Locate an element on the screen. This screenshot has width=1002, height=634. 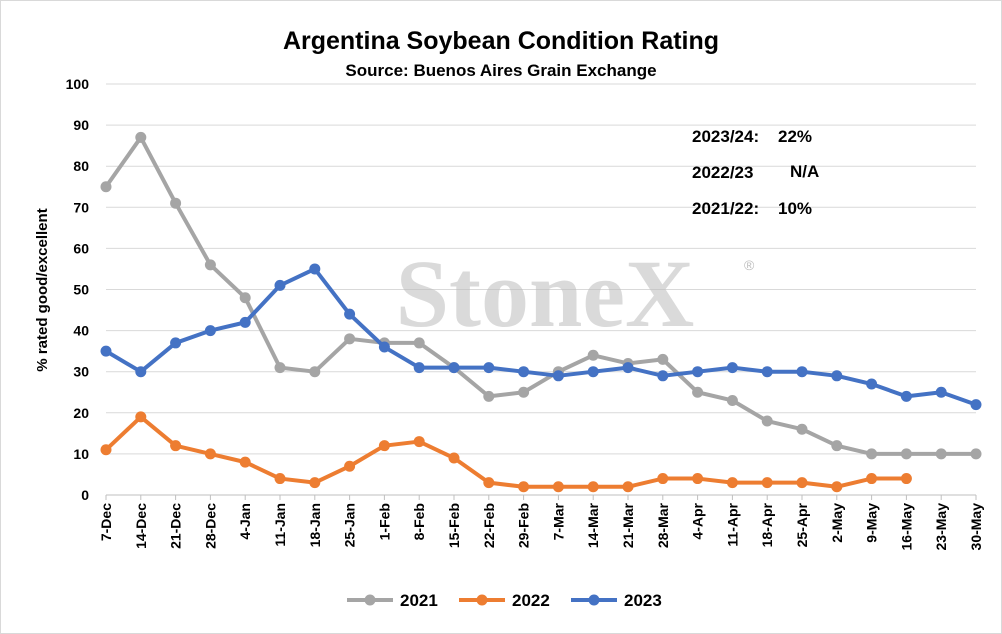
x-tick-label: 29-Feb is located at coordinates (524, 525).